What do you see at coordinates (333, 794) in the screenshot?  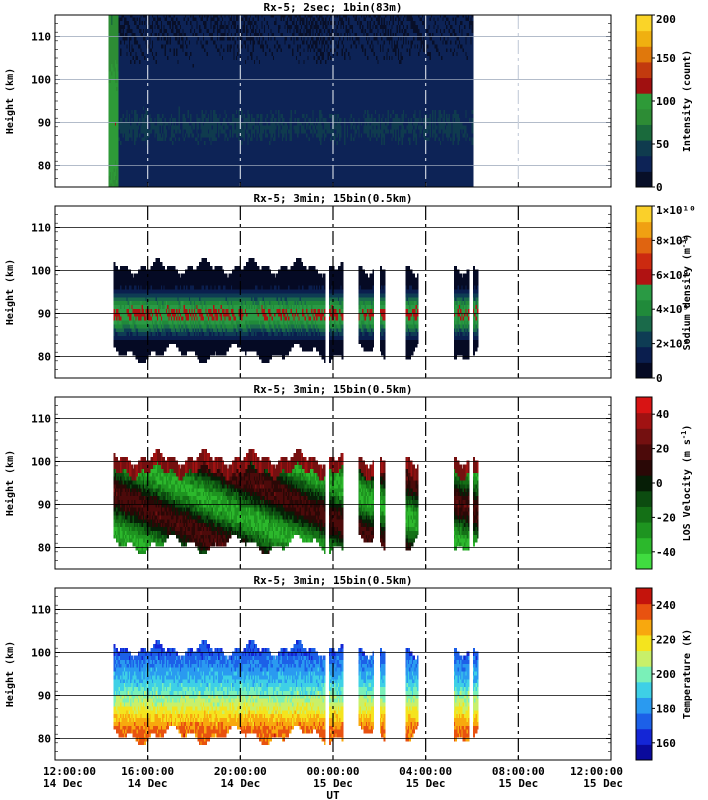 I see `x-axis-label: UT` at bounding box center [333, 794].